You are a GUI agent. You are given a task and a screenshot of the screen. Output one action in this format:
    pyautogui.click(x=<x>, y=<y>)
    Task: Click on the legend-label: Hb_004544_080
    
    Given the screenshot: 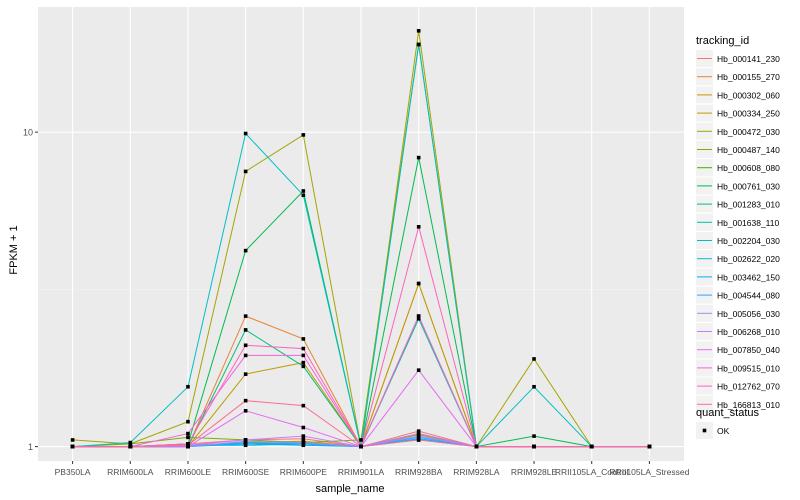 What is the action you would take?
    pyautogui.click(x=748, y=296)
    